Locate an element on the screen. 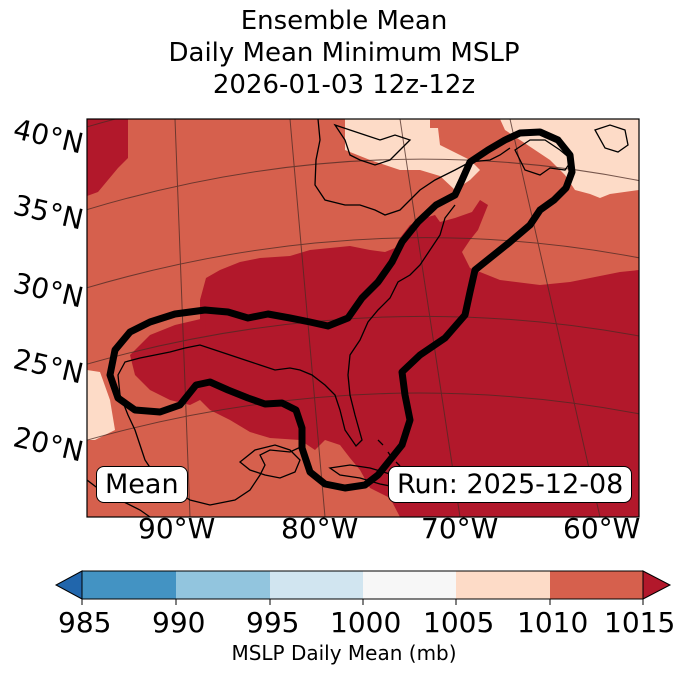 The width and height of the screenshot is (688, 674). colorbar-tick-1000: 1000 is located at coordinates (366, 622).